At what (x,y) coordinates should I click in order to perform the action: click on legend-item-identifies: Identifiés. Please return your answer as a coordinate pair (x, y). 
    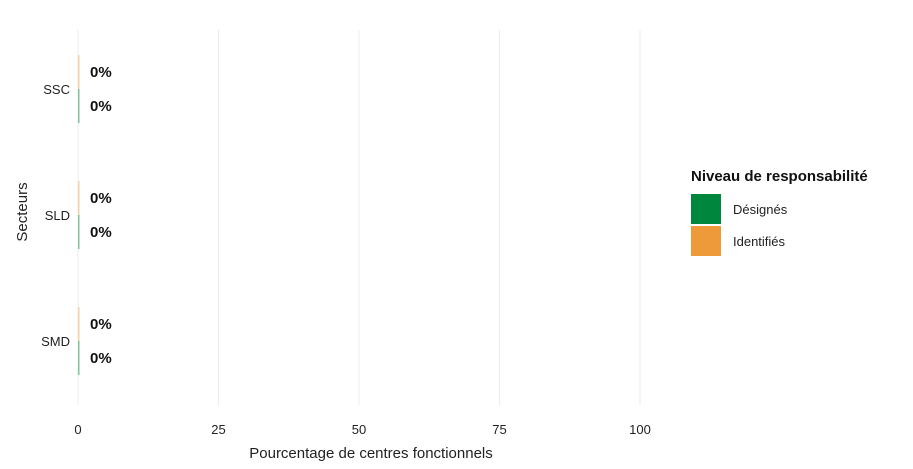
    Looking at the image, I should click on (779, 241).